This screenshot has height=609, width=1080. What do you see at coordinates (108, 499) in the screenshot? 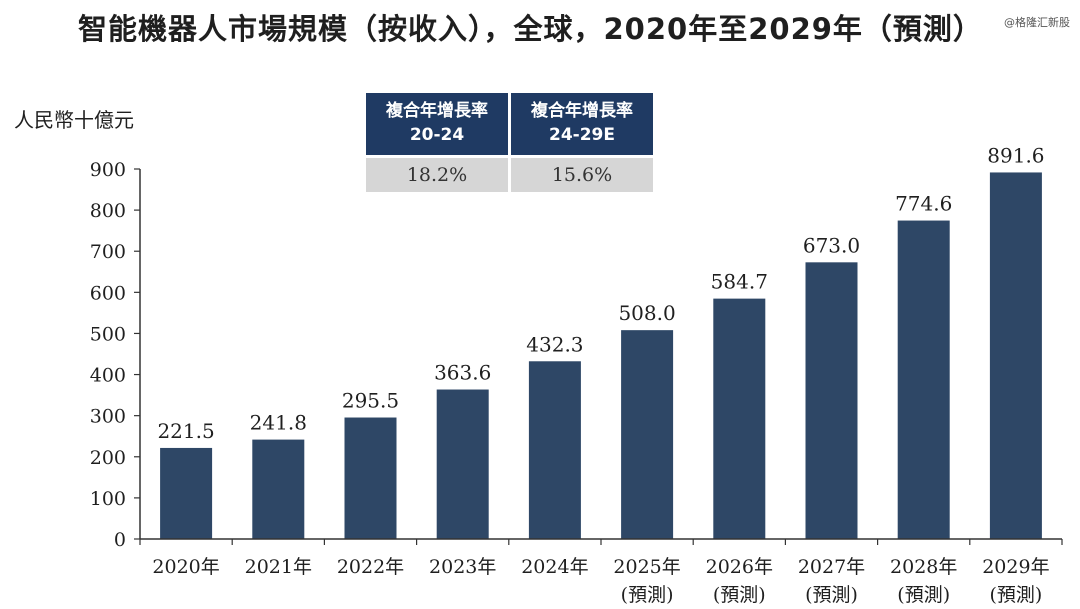
I see `y-tick-label: 100` at bounding box center [108, 499].